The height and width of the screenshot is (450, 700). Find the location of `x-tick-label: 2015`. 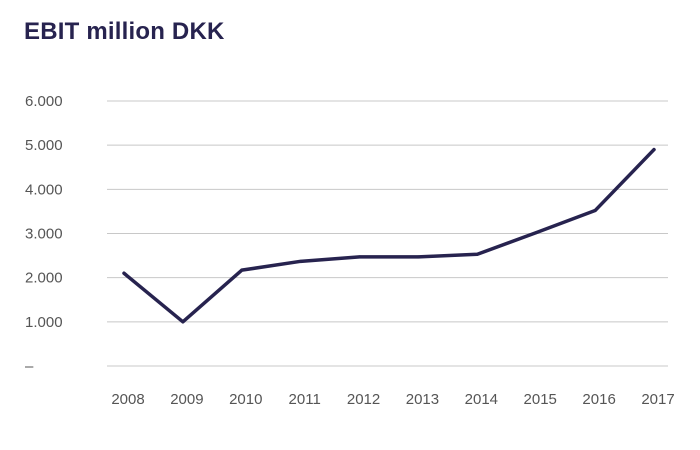

x-tick-label: 2015 is located at coordinates (540, 399).